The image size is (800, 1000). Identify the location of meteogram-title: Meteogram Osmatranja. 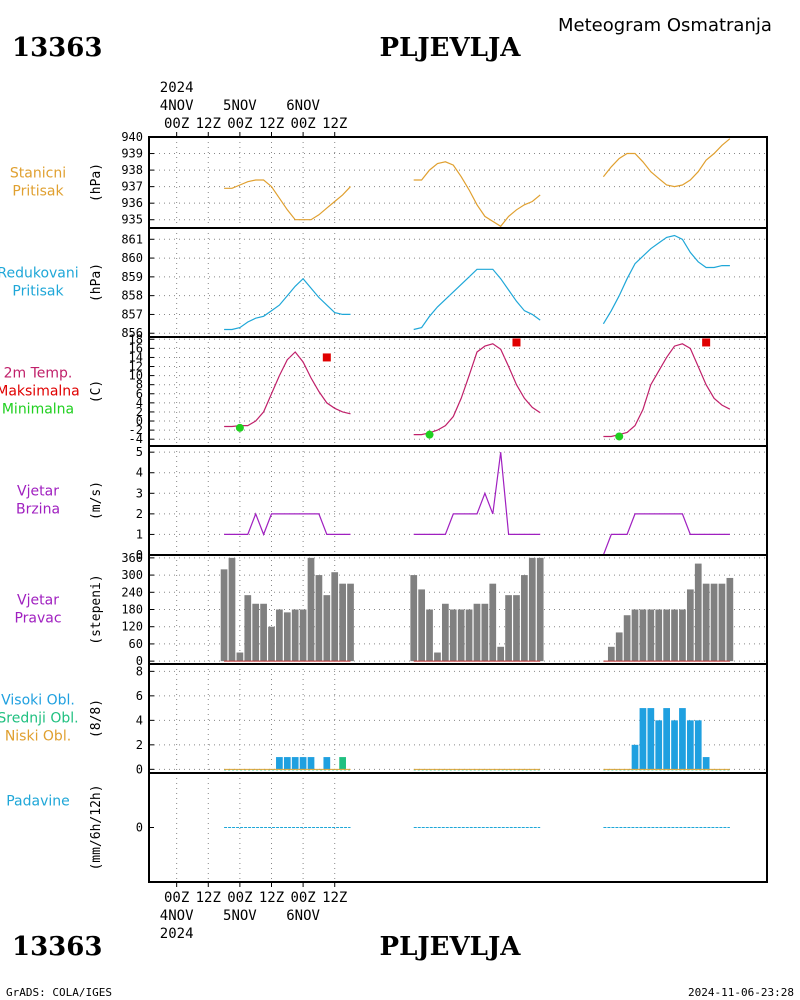
(665, 25).